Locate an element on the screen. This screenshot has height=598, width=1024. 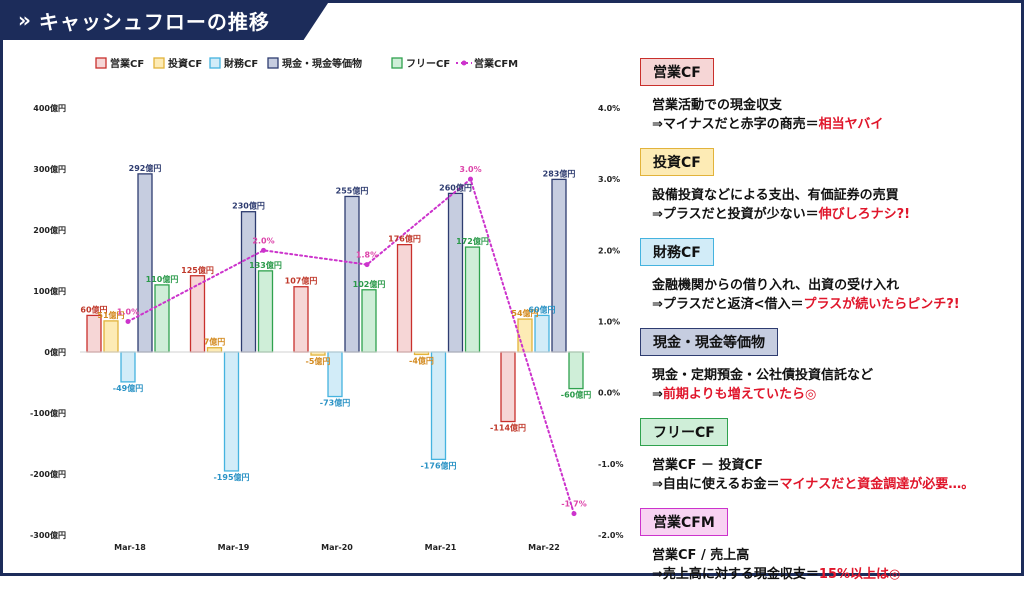
data-label-operating: -114億円 is located at coordinates (508, 428).